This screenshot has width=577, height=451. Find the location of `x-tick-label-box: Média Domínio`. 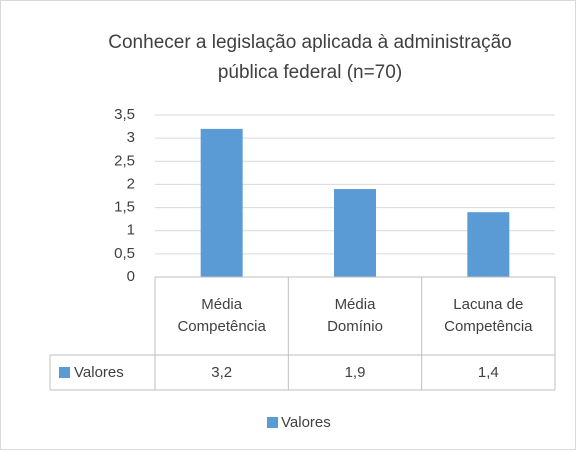

x-tick-label-box: Média Domínio is located at coordinates (355, 315).